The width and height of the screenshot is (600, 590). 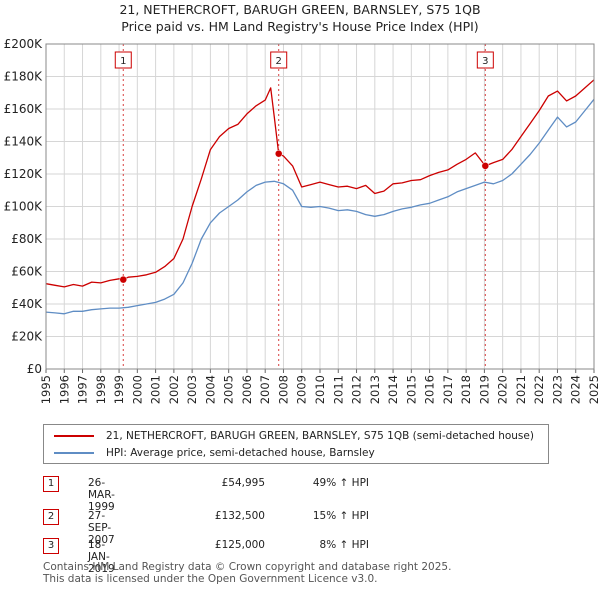 What do you see at coordinates (101, 389) in the screenshot?
I see `x-tick-label: 1998` at bounding box center [101, 389].